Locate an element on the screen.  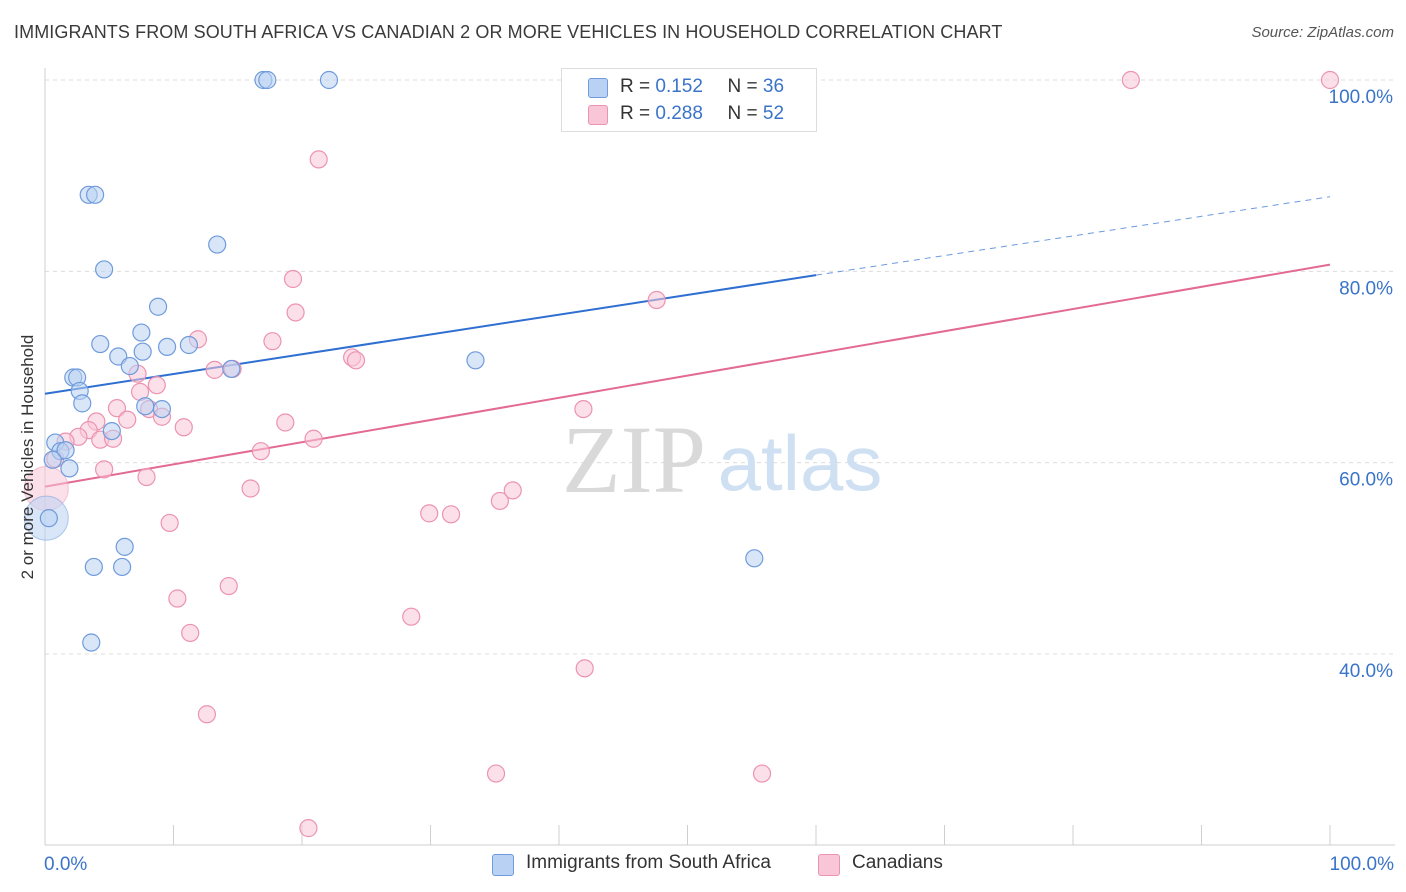
legend-r-value-pink: 0.288 is located at coordinates (679, 113).